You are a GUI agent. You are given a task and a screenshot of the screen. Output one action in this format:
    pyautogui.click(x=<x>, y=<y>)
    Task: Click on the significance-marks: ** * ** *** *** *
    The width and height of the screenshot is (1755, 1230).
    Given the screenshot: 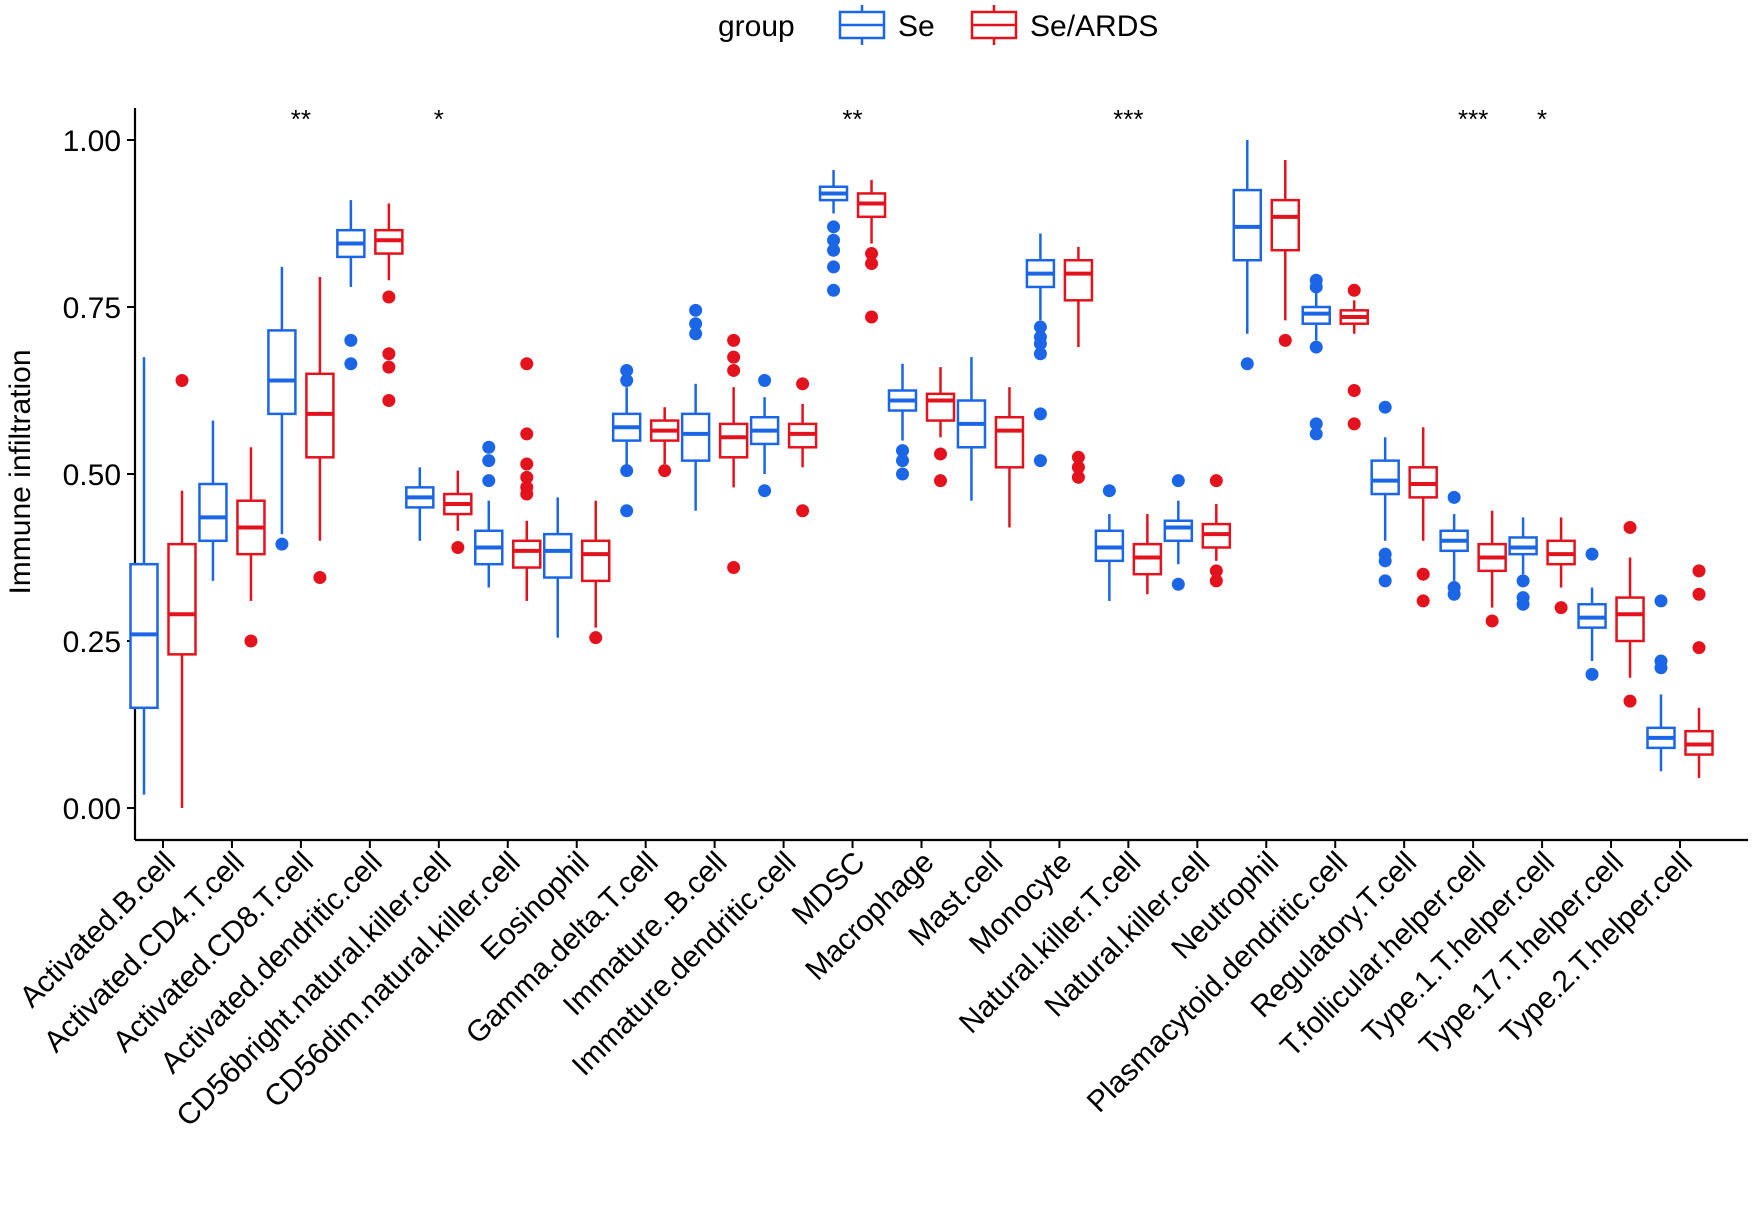 What is the action you would take?
    pyautogui.click(x=919, y=119)
    